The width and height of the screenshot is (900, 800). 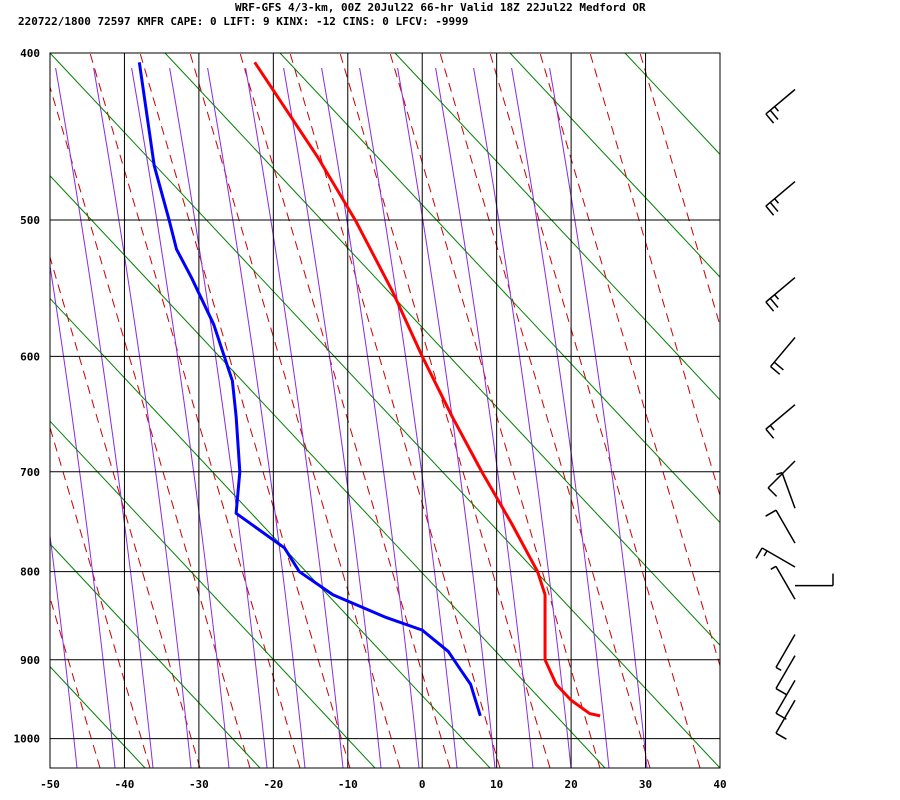 I want to click on x-tick-label: 10, so click(x=496, y=784).